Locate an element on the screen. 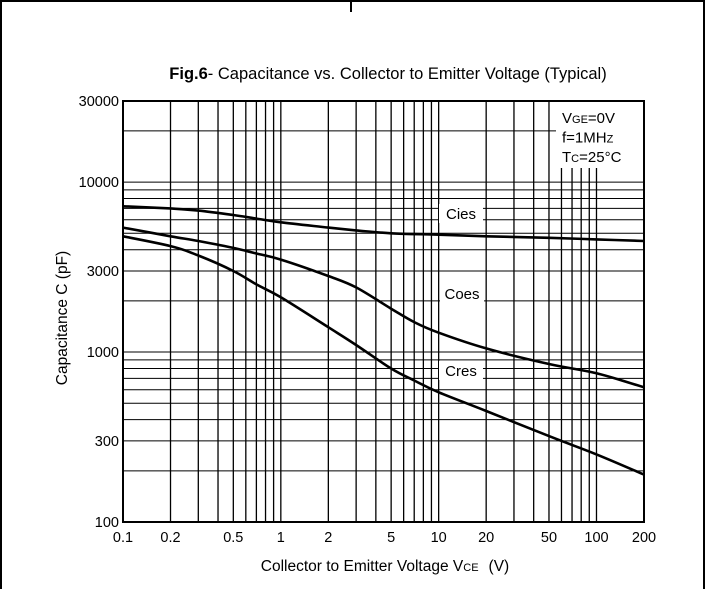 The height and width of the screenshot is (589, 705). x-tick-label: 200 is located at coordinates (644, 538).